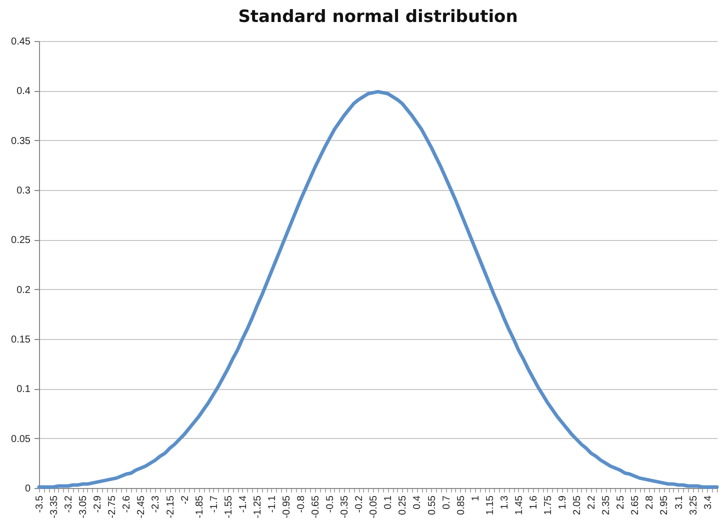 This screenshot has height=522, width=724. Describe the element at coordinates (606, 505) in the screenshot. I see `x-tick-label: 2.35` at that location.